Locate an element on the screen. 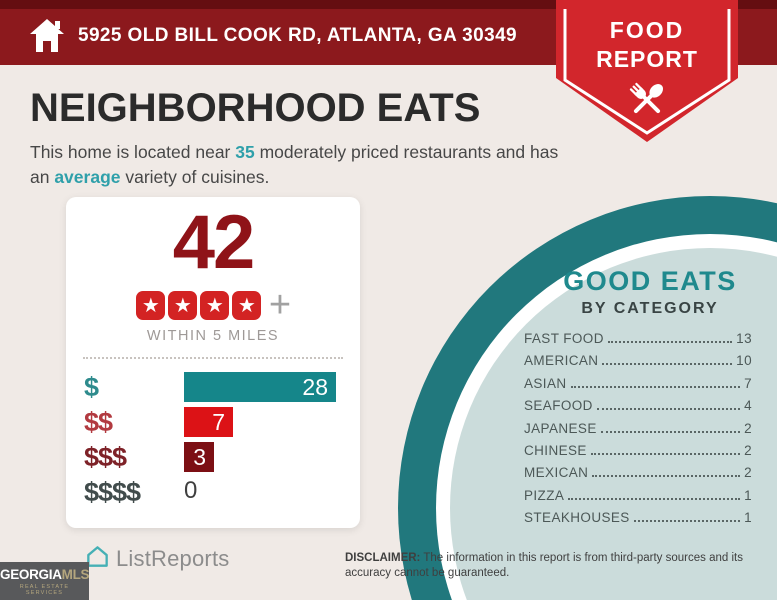 The image size is (777, 600). category-row: CHINESE 2 is located at coordinates (638, 454).